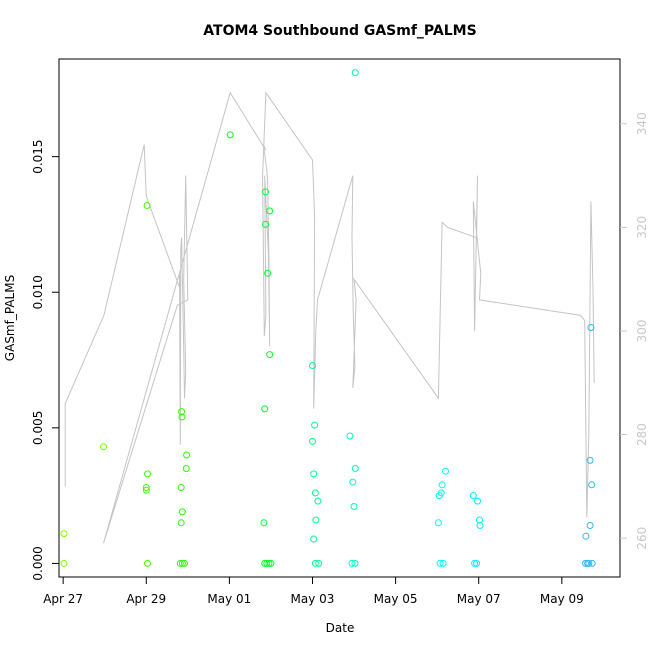 This screenshot has width=650, height=650. I want to click on y2-axis: 260 280 300 320 340, so click(634, 331).